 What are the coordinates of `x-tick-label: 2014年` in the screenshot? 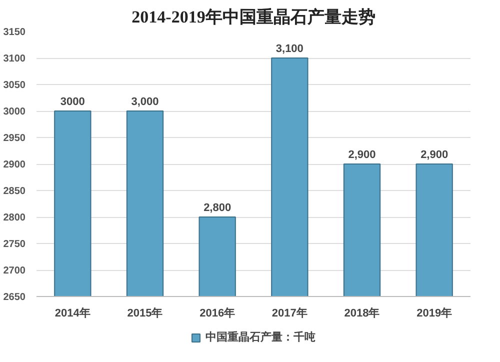 It's located at (72, 313).